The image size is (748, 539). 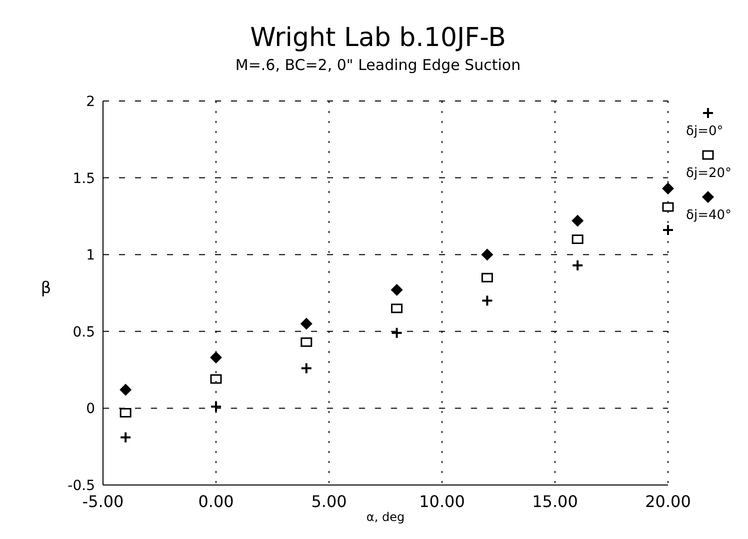 I want to click on chart-subtitle: M=.6, BC=2, 0" Leading Edge Suction, so click(x=378, y=65).